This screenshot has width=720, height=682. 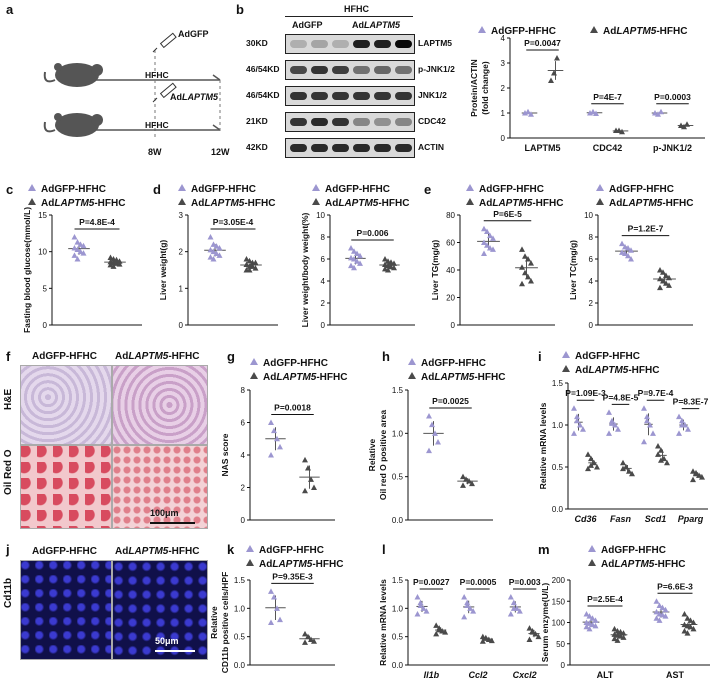 I want to click on y-tick-label: 10, so click(x=588, y=215).